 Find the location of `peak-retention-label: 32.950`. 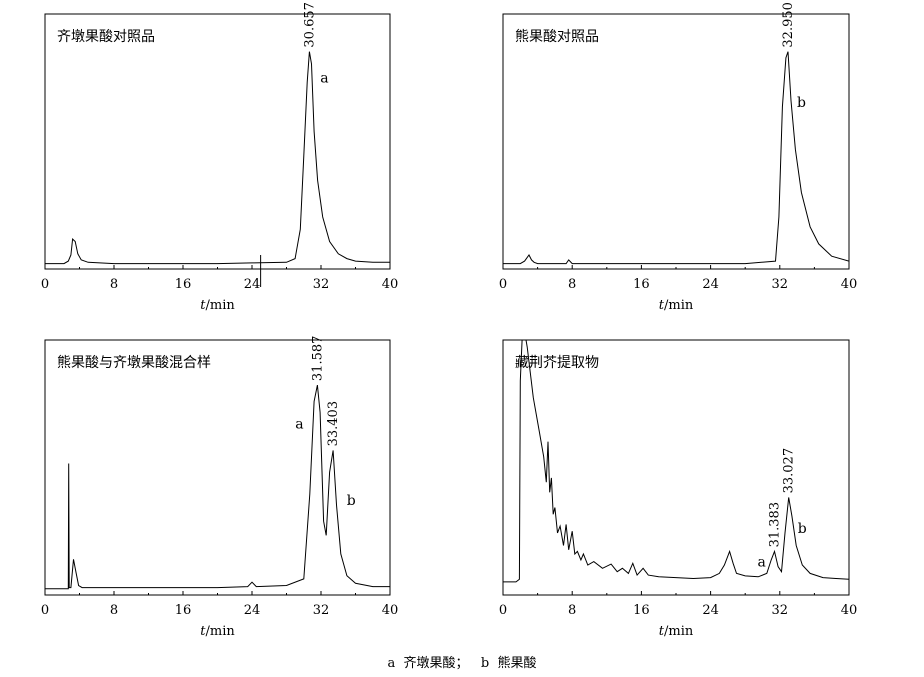

peak-retention-label: 32.950 is located at coordinates (788, 25).